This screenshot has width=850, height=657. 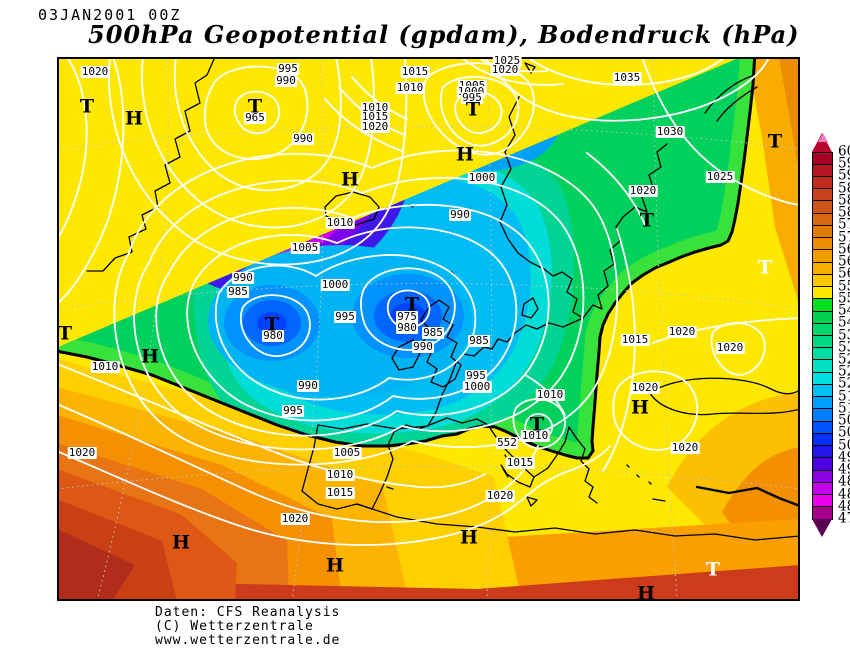 I want to click on color-scale-tick-label: 560, so click(x=844, y=273).